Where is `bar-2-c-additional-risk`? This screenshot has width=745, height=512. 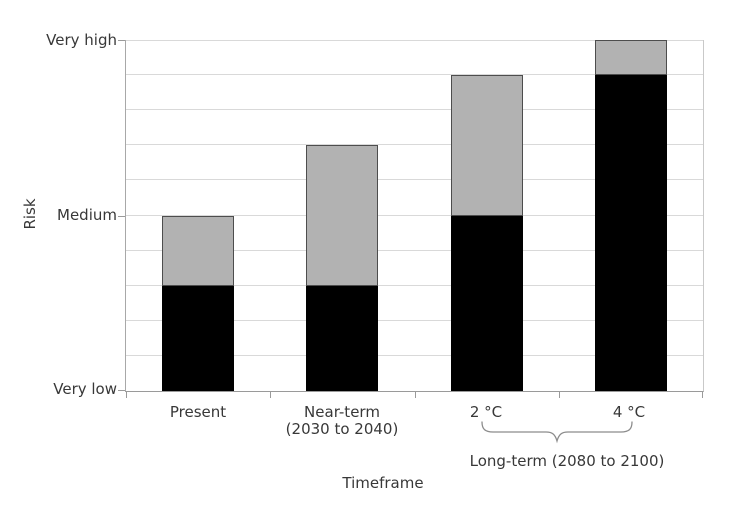 bar-2-c-additional-risk is located at coordinates (486, 145).